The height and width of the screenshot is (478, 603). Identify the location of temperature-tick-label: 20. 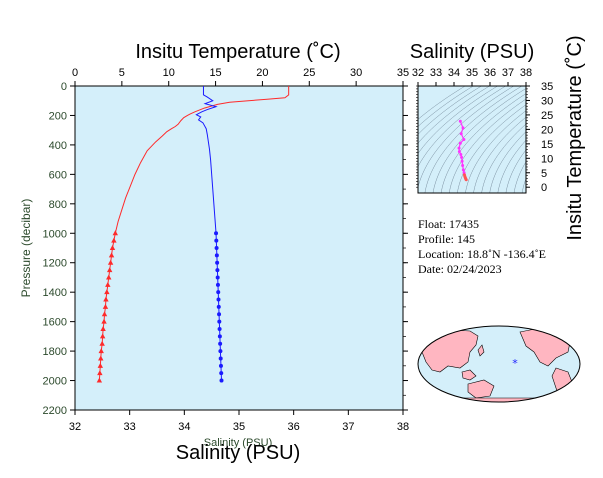
(262, 73).